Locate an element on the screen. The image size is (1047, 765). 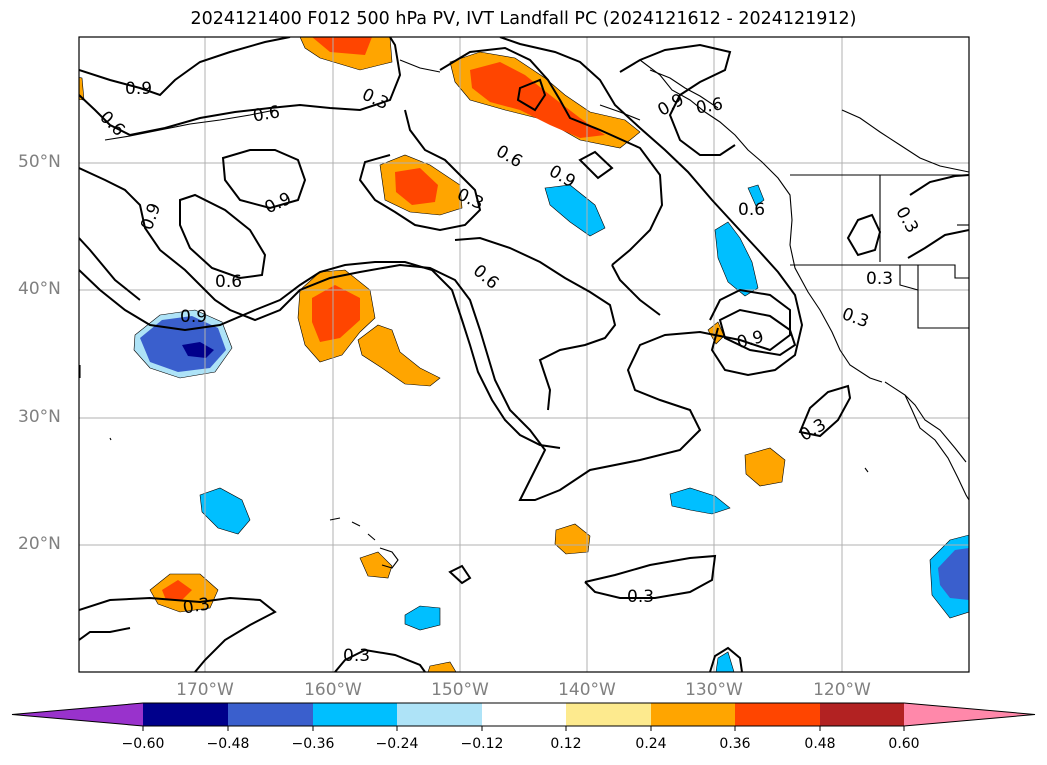
lat-tick-label: 40°N is located at coordinates (39, 289).